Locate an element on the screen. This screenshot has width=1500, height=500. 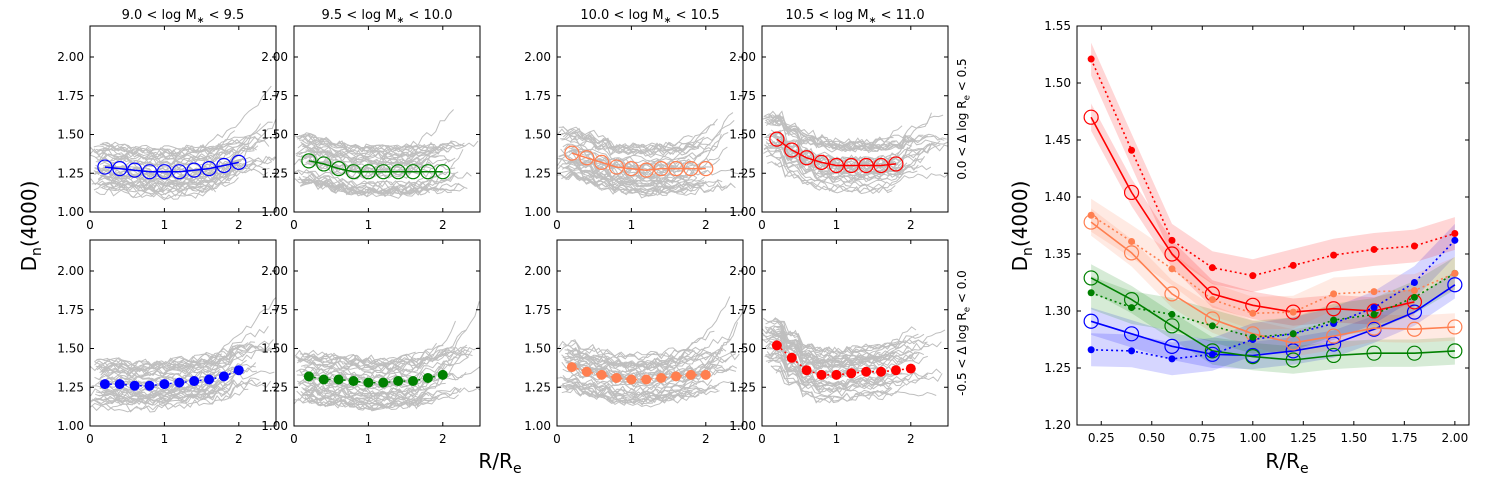
column-title: 10.5 < log M∗ < 11.0 is located at coordinates (854, 17).